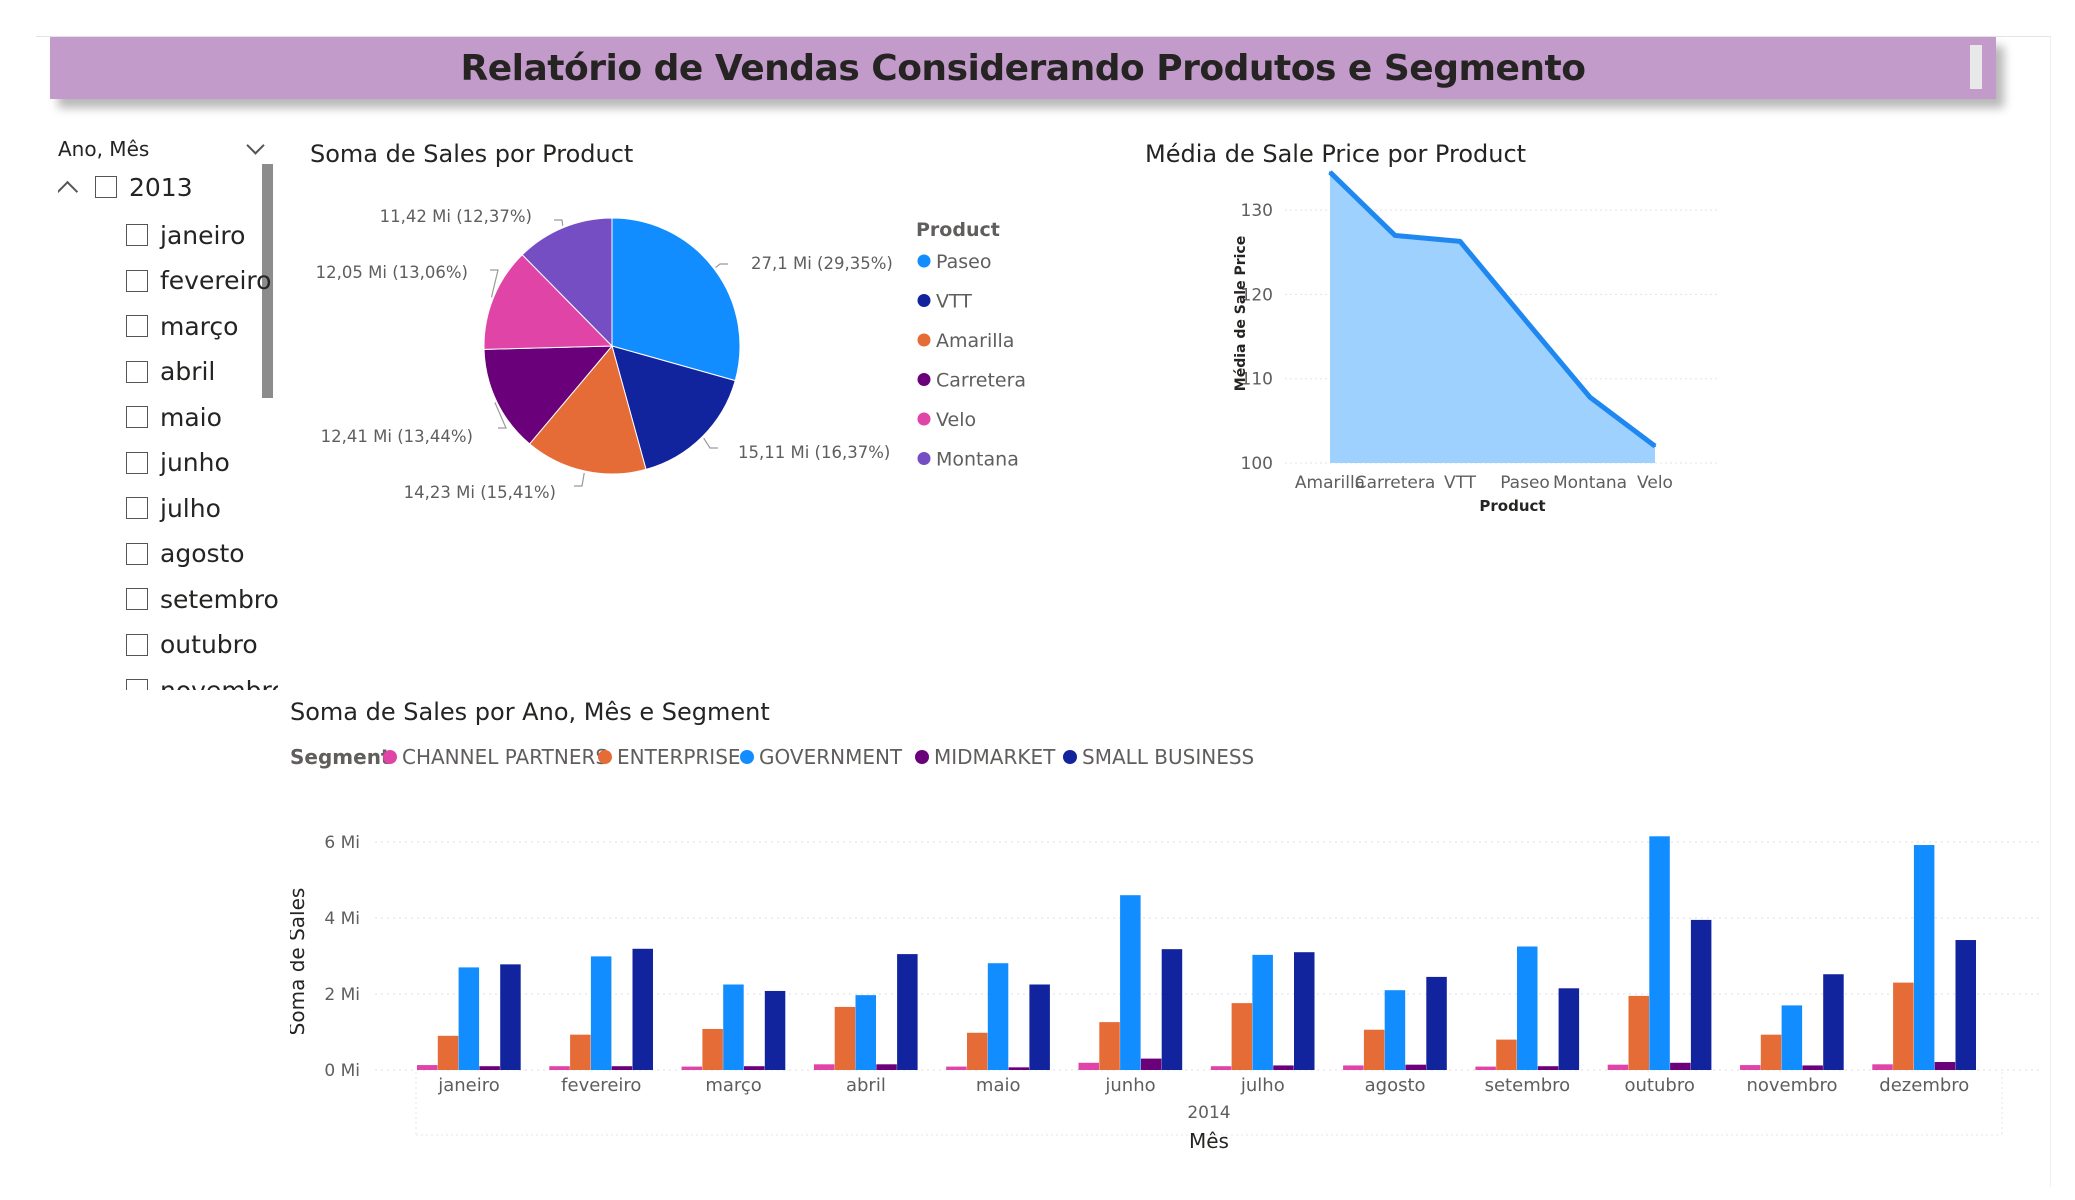 The width and height of the screenshot is (2075, 1200). What do you see at coordinates (185, 235) in the screenshot?
I see `slicer-item-month: janeiro` at bounding box center [185, 235].